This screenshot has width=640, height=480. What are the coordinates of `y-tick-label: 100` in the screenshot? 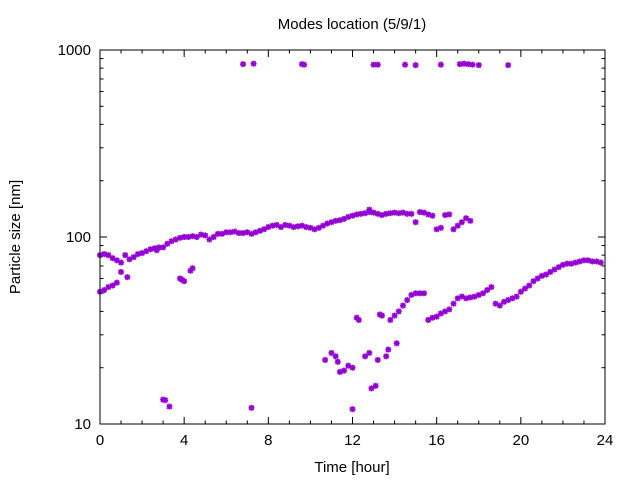 It's located at (78, 237).